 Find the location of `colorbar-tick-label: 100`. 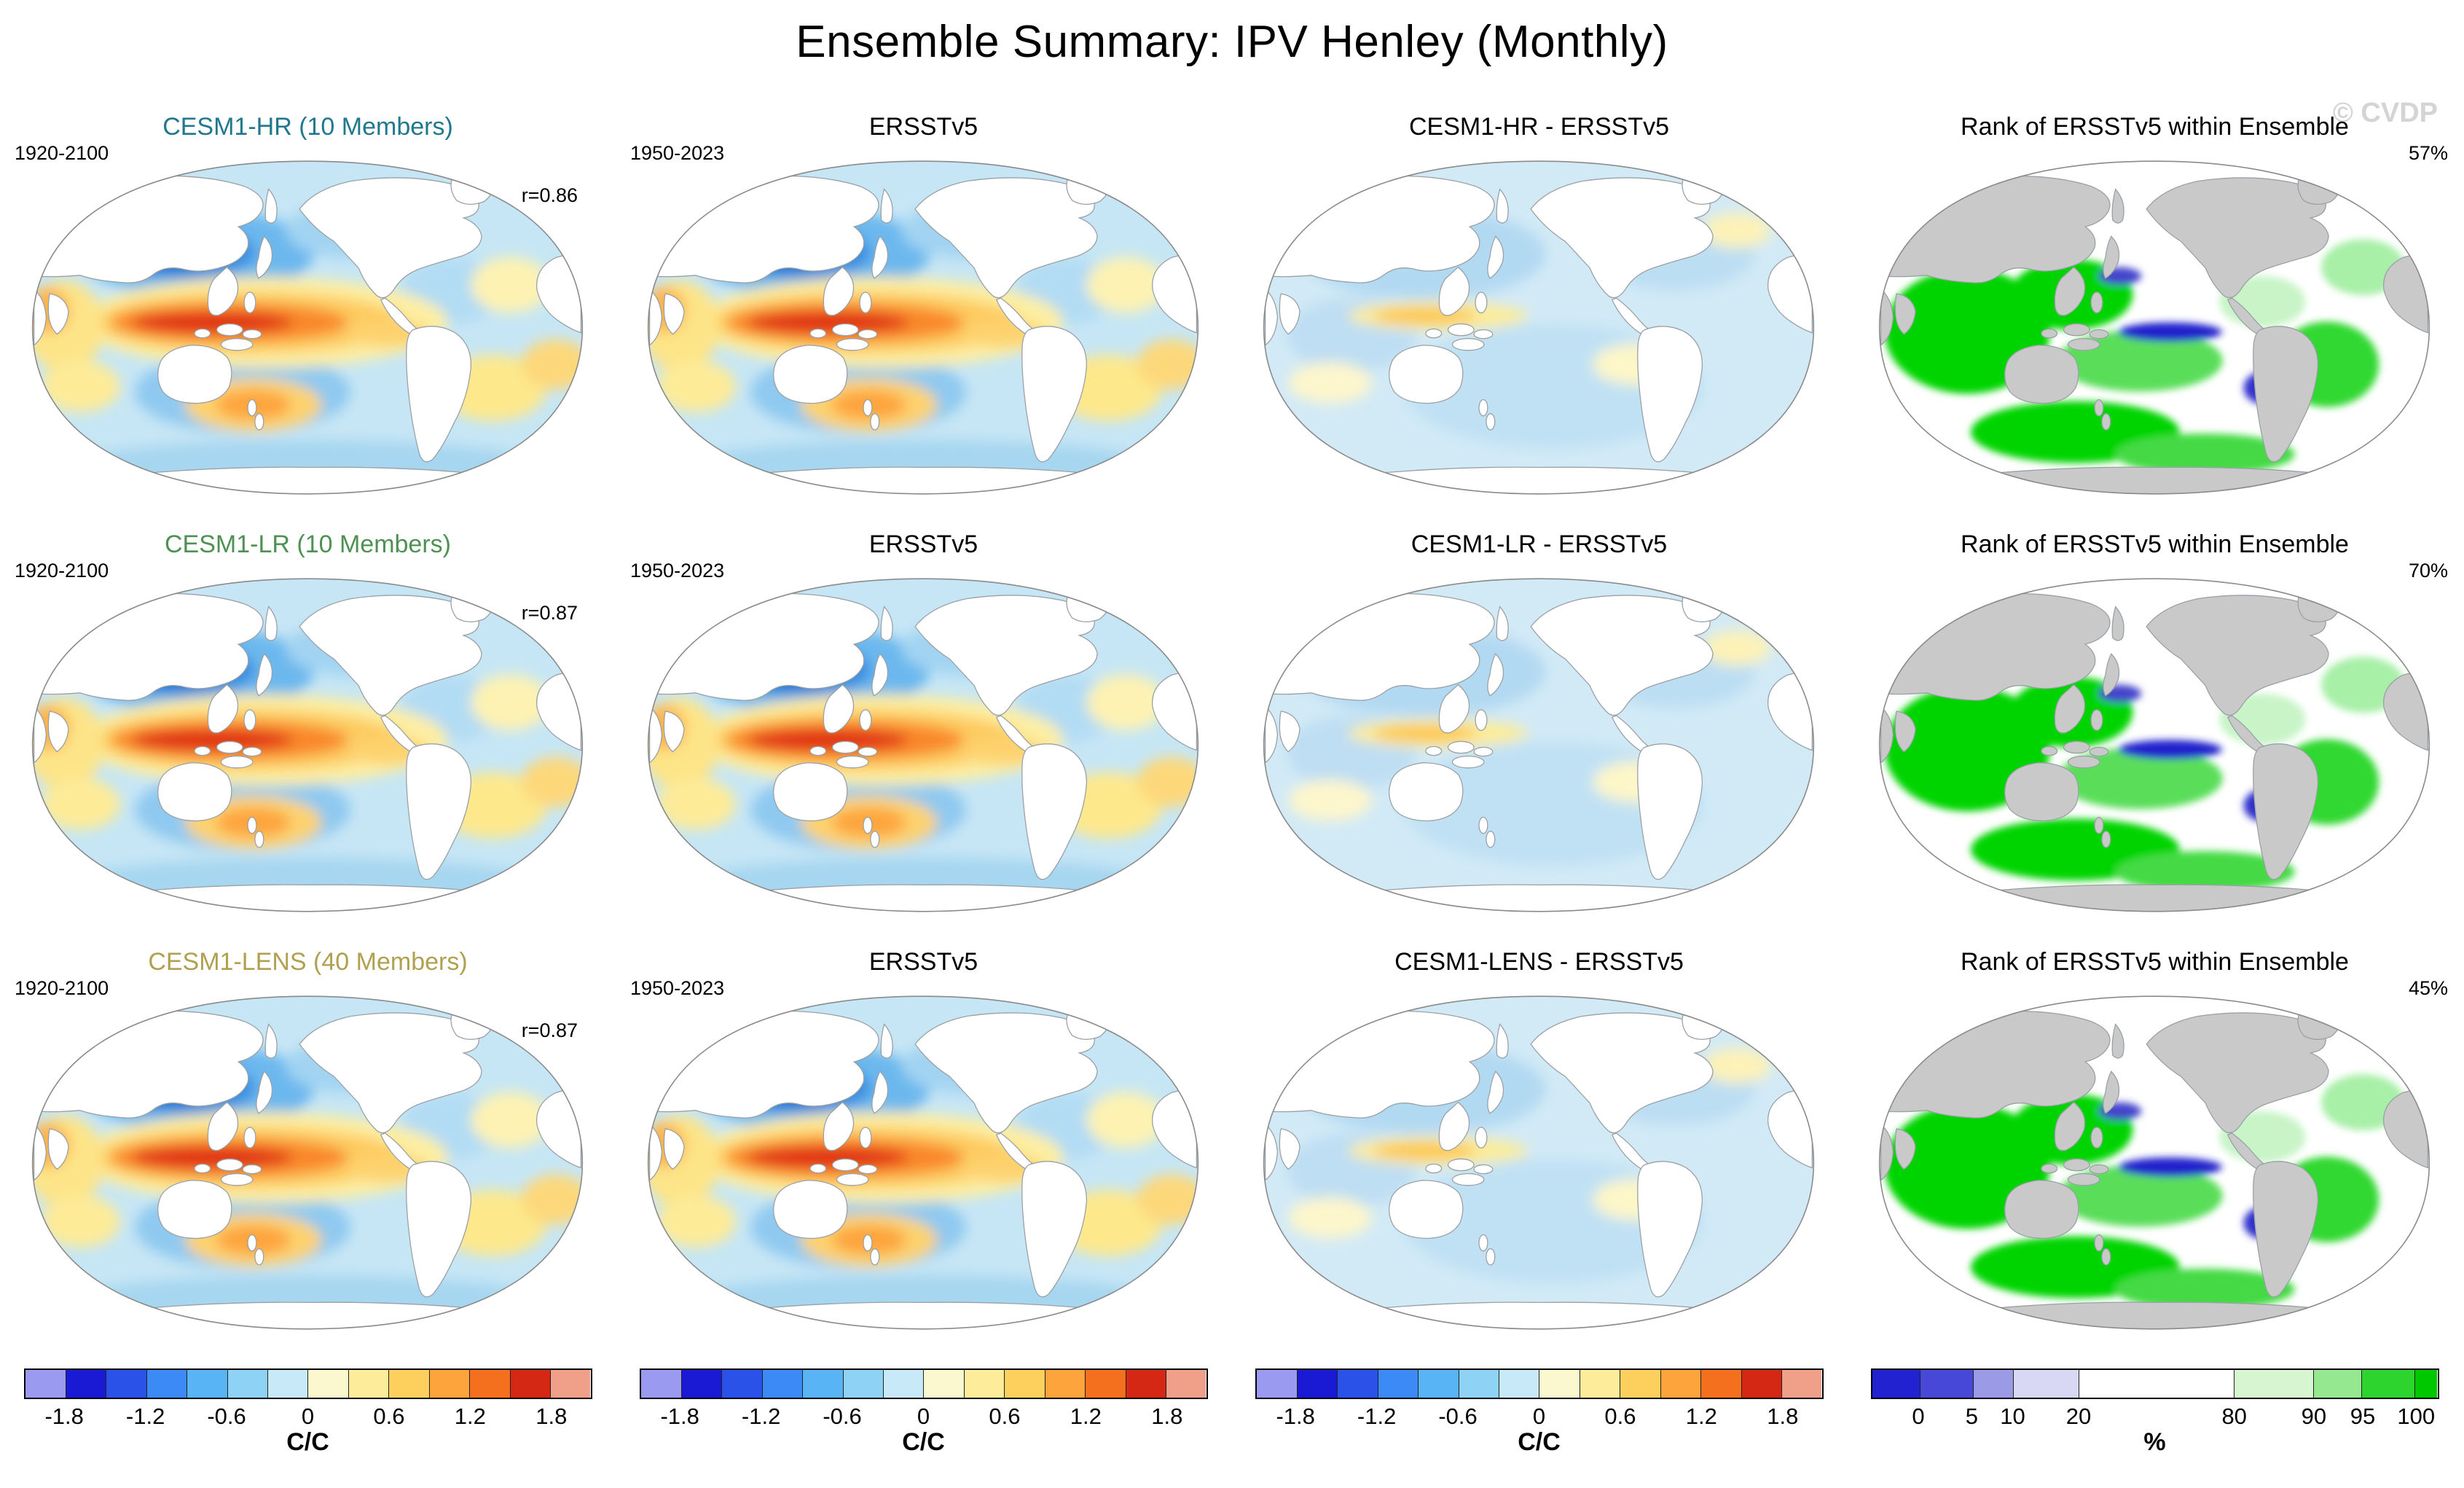

colorbar-tick-label: 100 is located at coordinates (2416, 1416).